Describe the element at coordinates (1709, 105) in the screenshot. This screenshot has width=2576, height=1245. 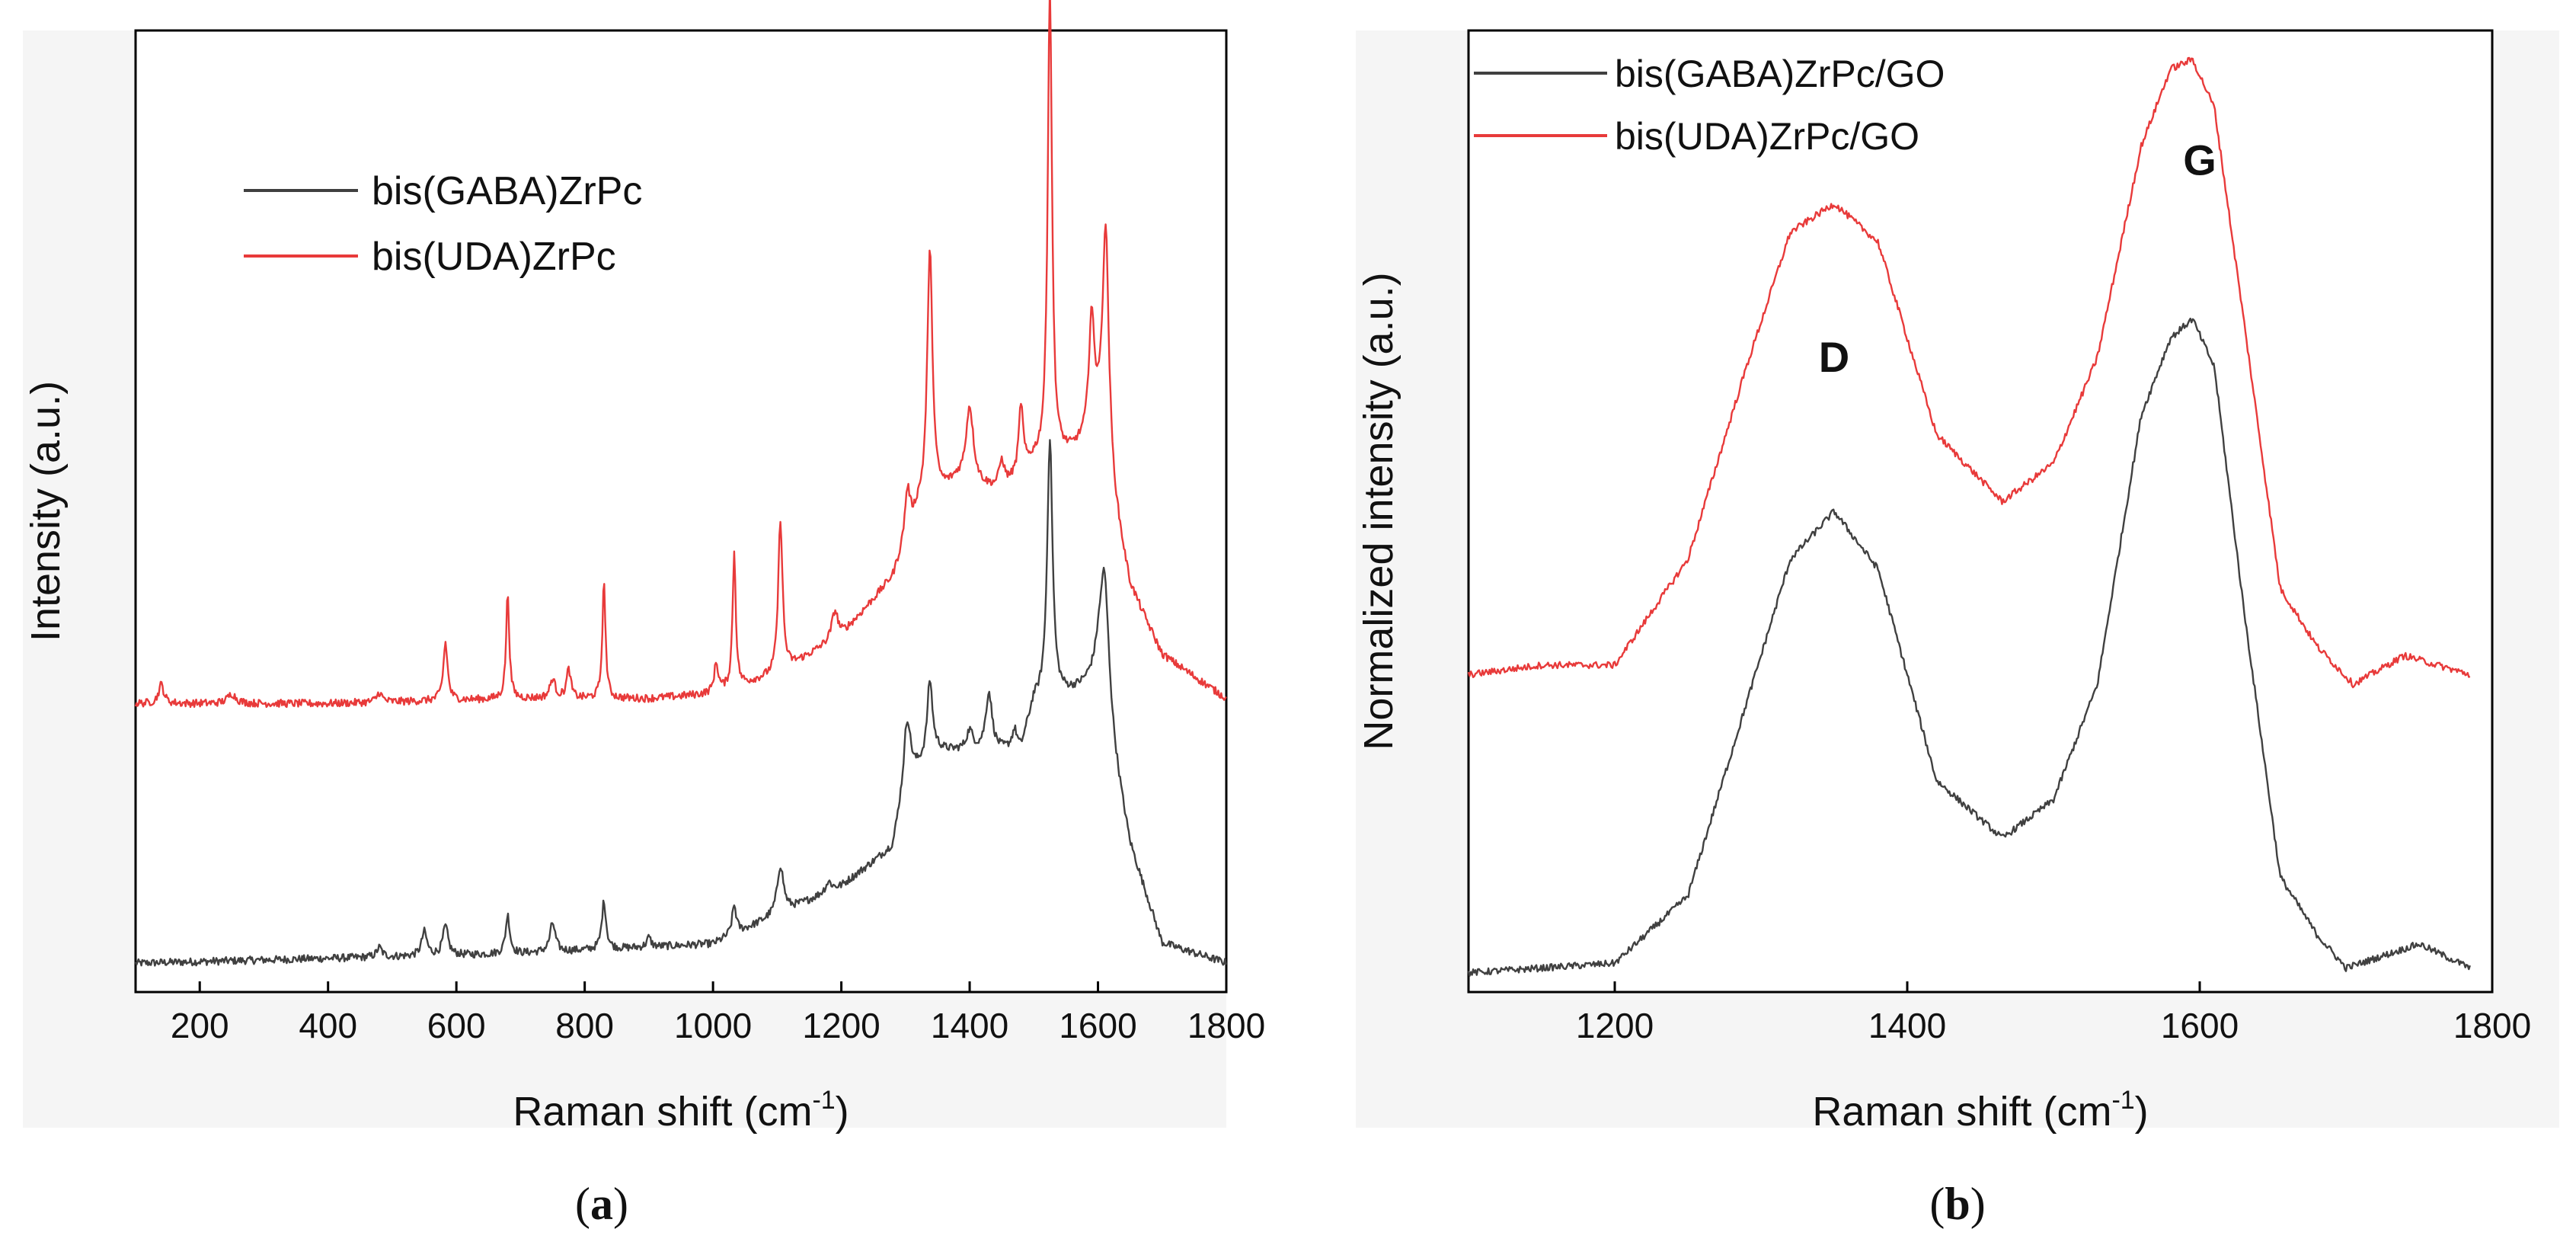
I see `panel-b-legend: bis(GABA)ZrPc/GO bis(UDA)ZrPc/GO` at that location.